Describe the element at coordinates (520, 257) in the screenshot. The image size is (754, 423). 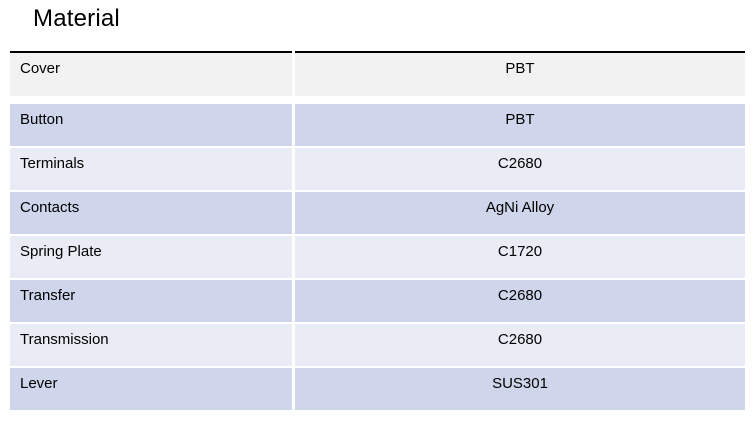
I see `material-value-cell: C1720` at that location.